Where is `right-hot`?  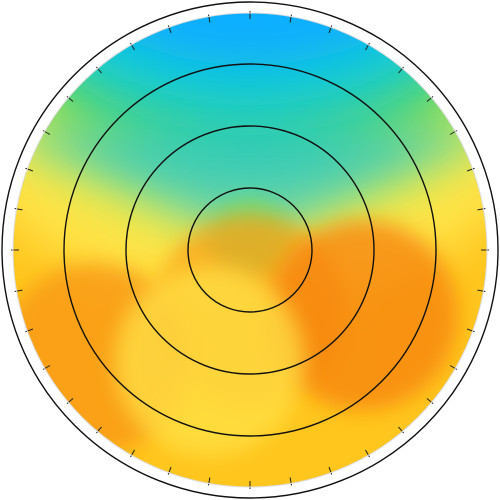 right-hot is located at coordinates (362, 315).